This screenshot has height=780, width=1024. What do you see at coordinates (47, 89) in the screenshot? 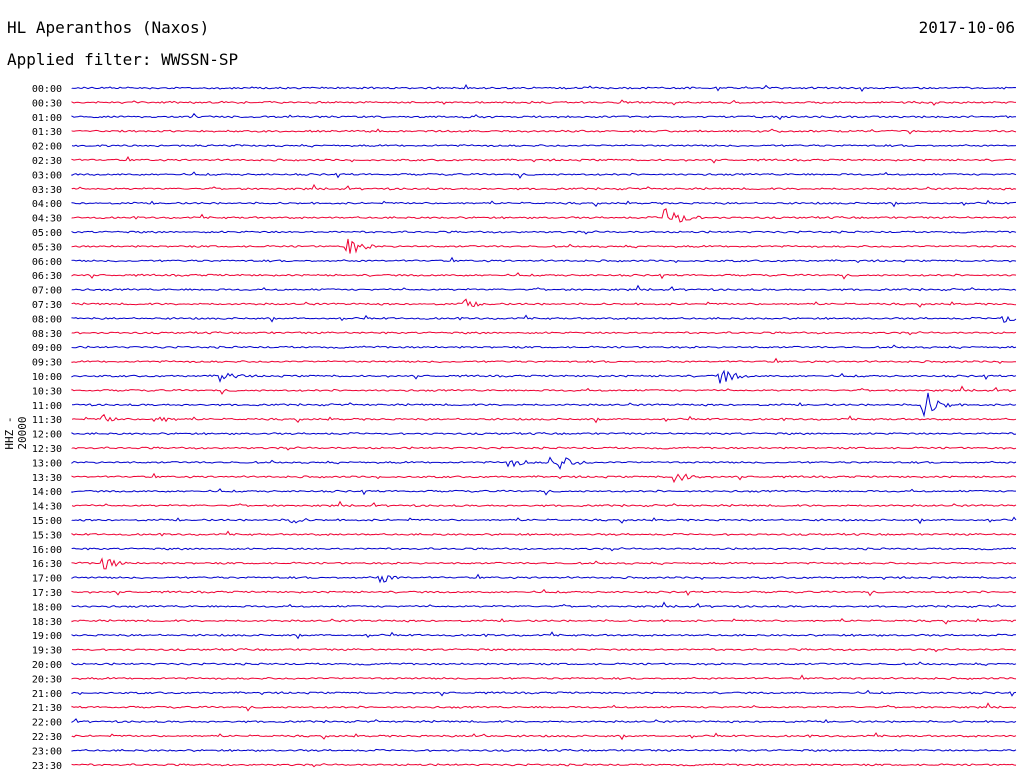
I see `time-tick-label: 00:00` at bounding box center [47, 89].